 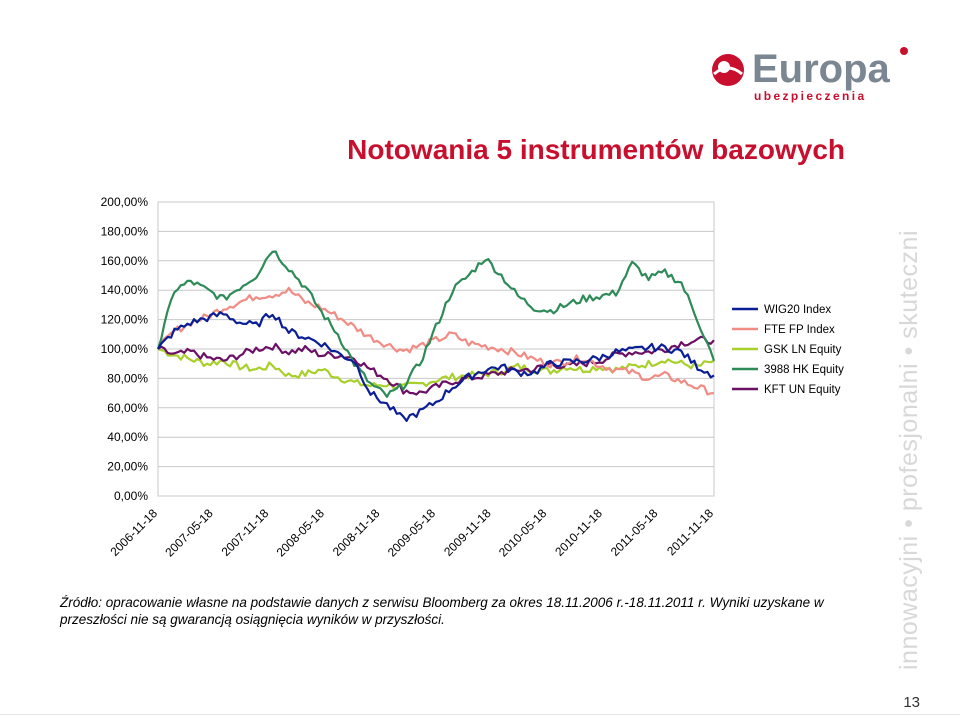 I want to click on brand-mark-icon: Europa ubezpieczenia, so click(x=810, y=75).